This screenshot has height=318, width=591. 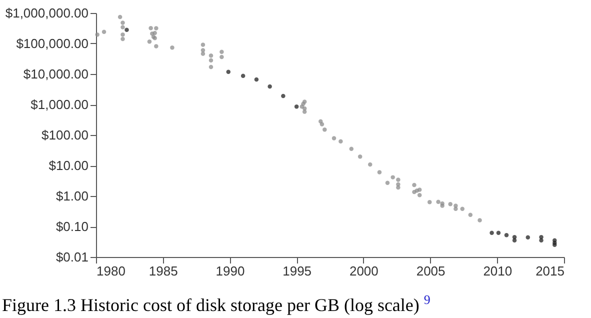 I want to click on caption: Figure 1.3 Historic cost of disk storage per GB (log scale) $^{9}$, so click(x=217, y=303).